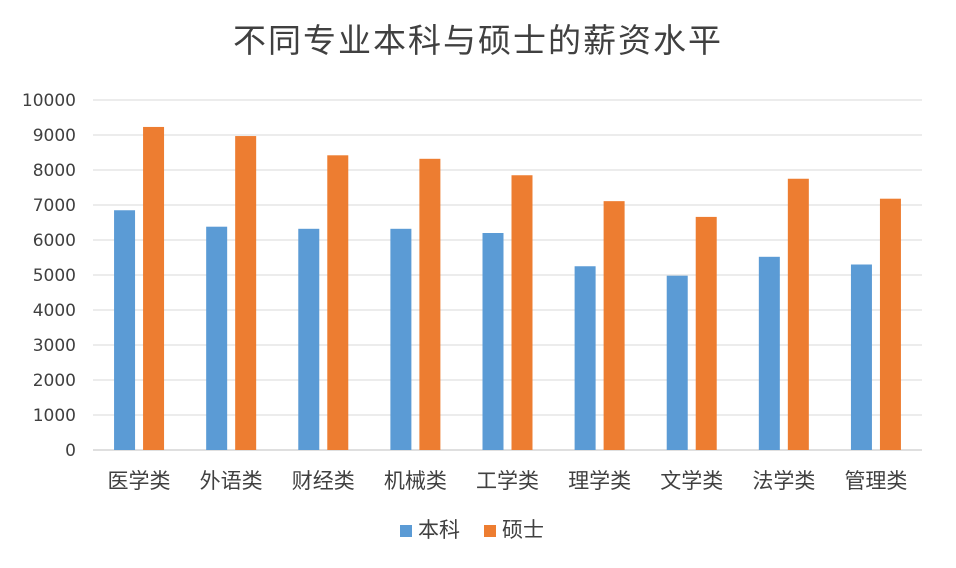 Image resolution: width=956 pixels, height=568 pixels. I want to click on y-tick-label: 2000, so click(54, 381).